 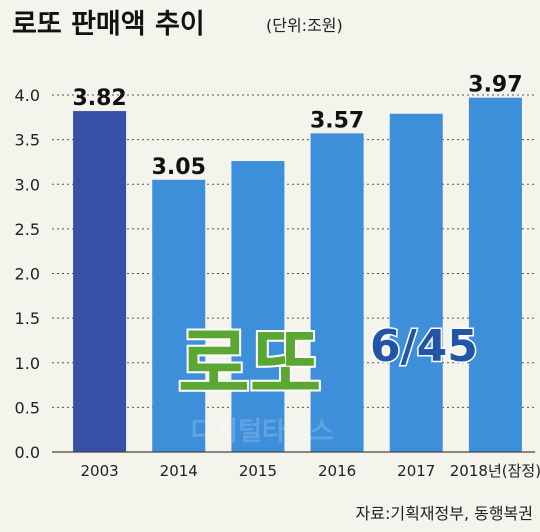 I want to click on x-category-label: 2014, so click(x=179, y=471).